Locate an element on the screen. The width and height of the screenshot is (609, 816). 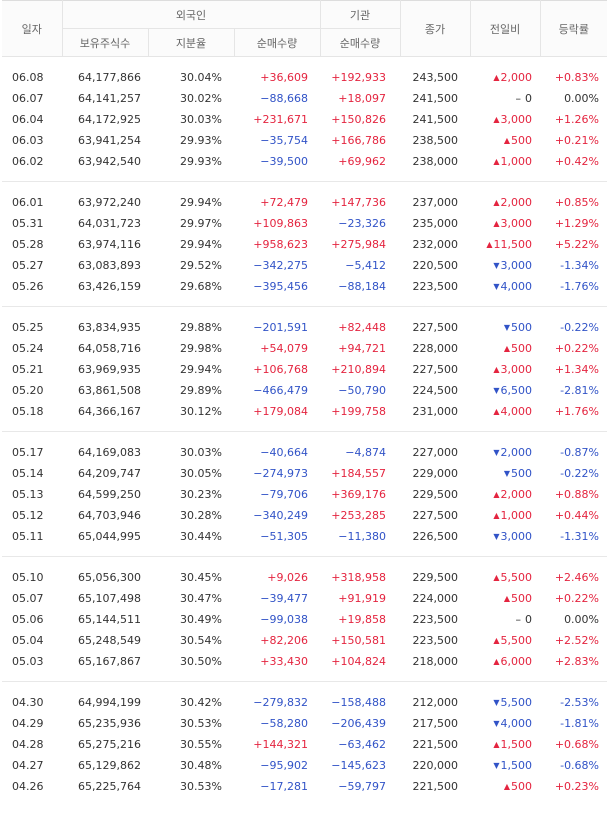
close-cell: 224,000 is located at coordinates (435, 598).